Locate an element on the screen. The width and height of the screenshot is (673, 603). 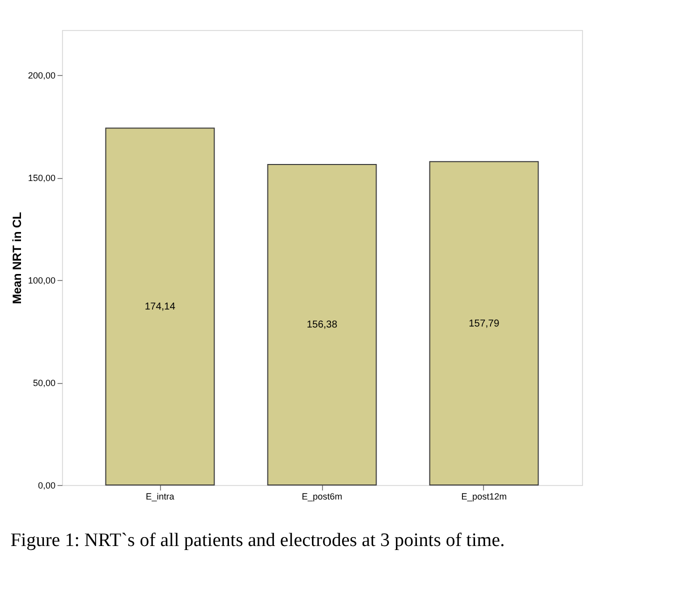
x-tick-label: E_post6m is located at coordinates (322, 497).